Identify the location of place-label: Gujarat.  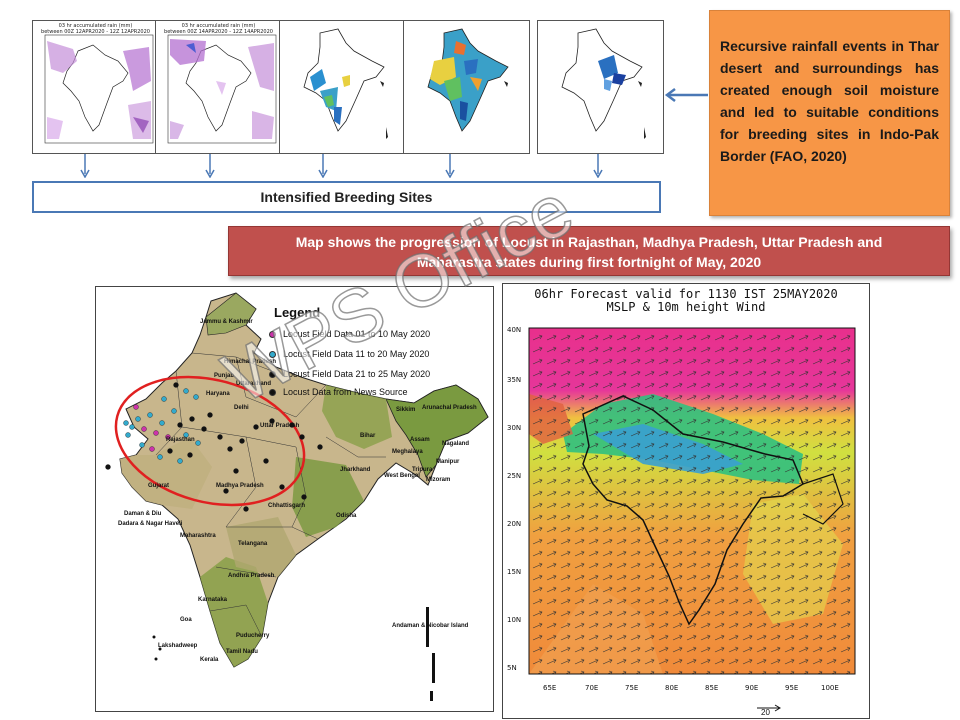
(159, 486).